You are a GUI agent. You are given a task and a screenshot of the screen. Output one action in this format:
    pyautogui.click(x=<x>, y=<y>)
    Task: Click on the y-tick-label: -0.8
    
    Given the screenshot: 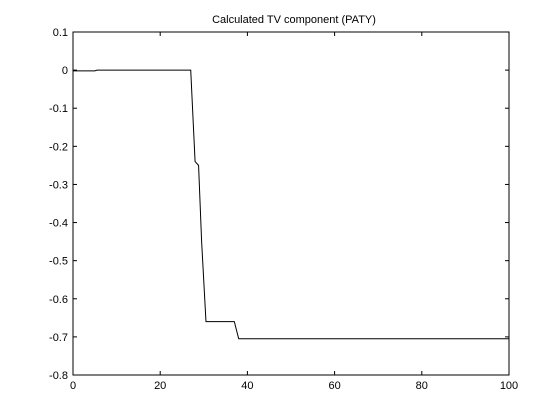 What is the action you would take?
    pyautogui.click(x=58, y=376)
    